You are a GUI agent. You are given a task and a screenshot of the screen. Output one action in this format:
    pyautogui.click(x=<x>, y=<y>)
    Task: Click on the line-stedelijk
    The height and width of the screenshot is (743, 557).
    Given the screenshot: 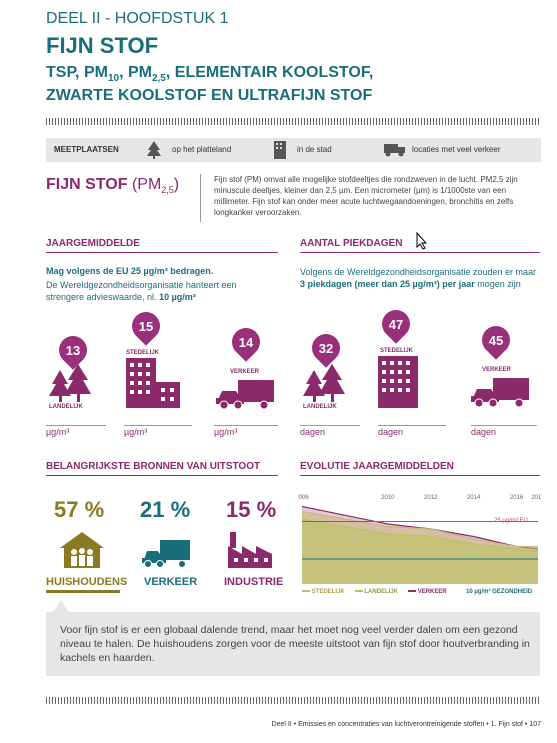 What is the action you would take?
    pyautogui.click(x=419, y=529)
    